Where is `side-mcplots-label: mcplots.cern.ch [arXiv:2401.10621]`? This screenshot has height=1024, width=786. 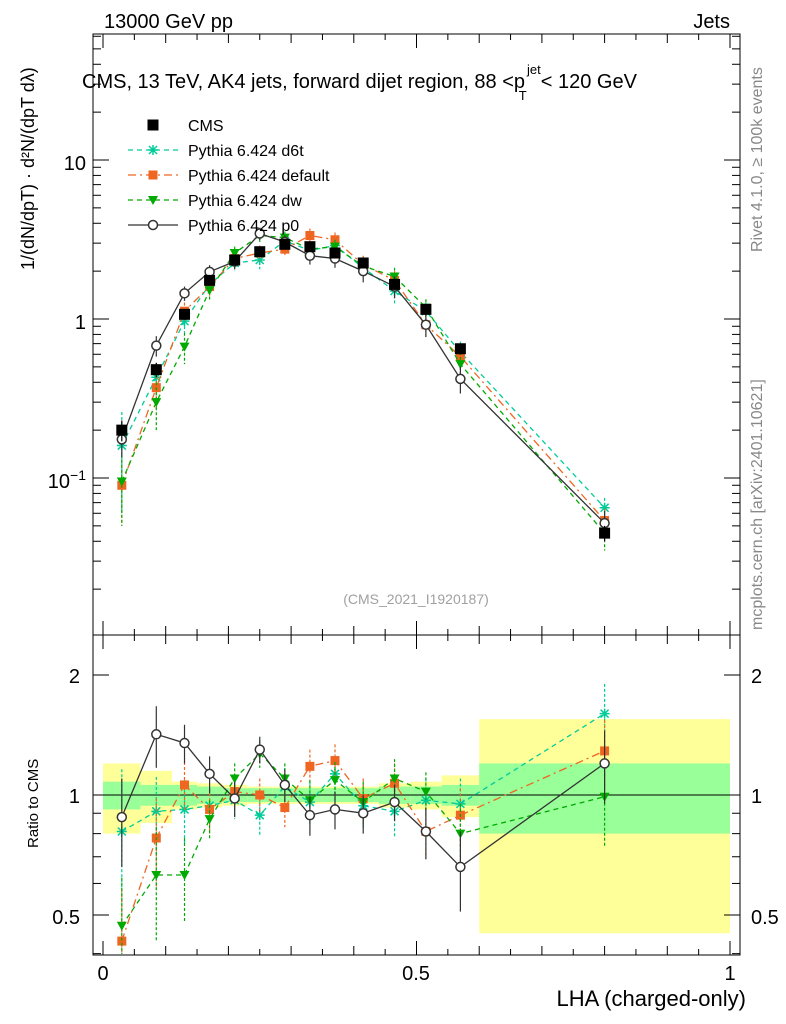 side-mcplots-label: mcplots.cern.ch [arXiv:2401.10621] is located at coordinates (757, 504).